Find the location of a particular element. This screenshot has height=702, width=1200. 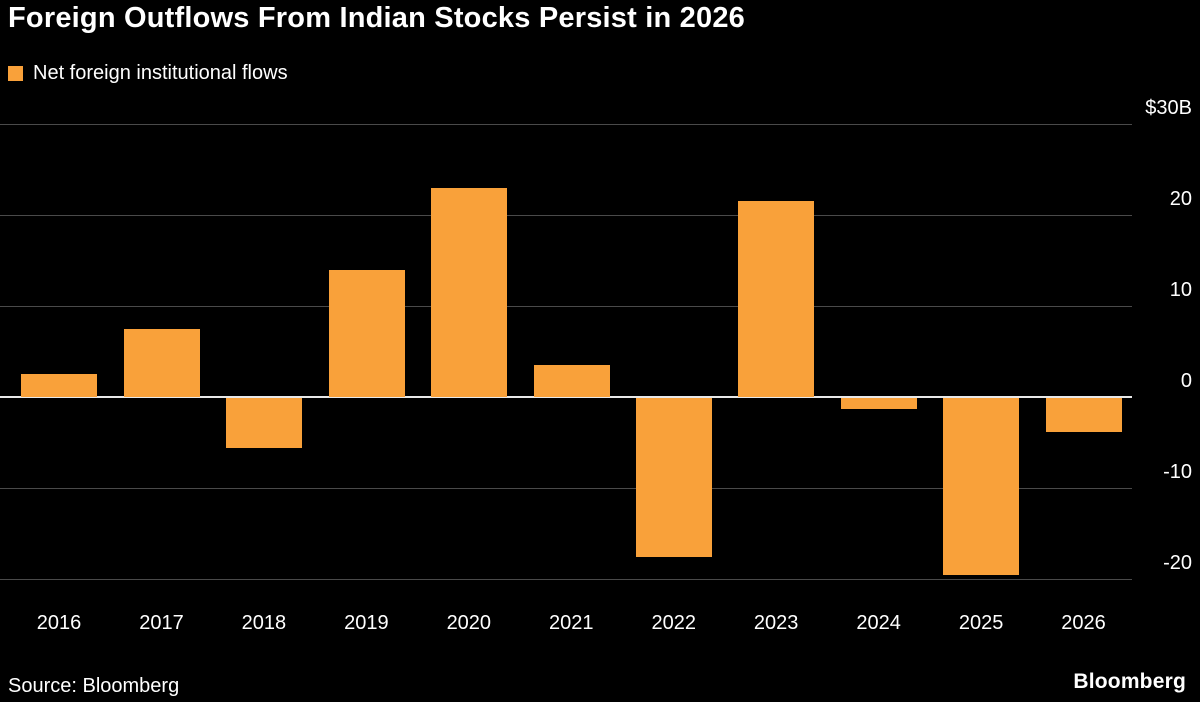

bar-2019 is located at coordinates (366, 333).